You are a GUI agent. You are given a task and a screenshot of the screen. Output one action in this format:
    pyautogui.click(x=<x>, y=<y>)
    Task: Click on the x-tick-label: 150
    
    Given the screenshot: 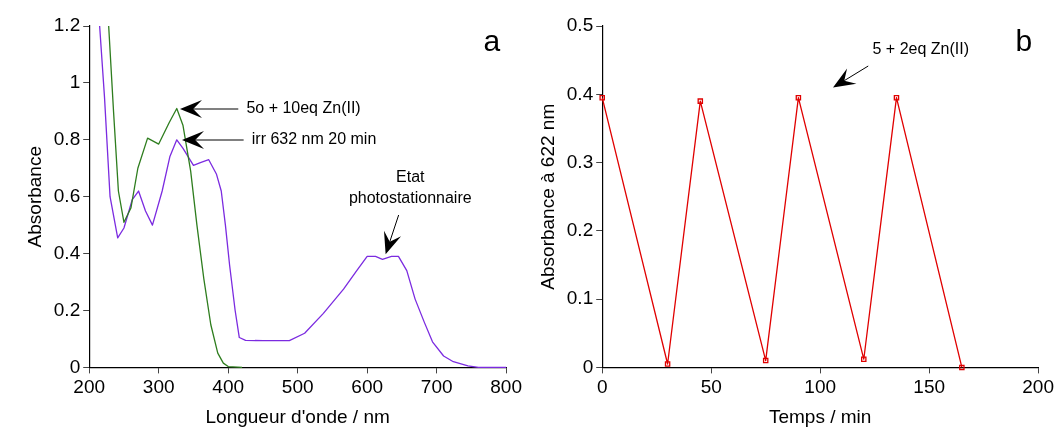 What is the action you would take?
    pyautogui.click(x=929, y=387)
    